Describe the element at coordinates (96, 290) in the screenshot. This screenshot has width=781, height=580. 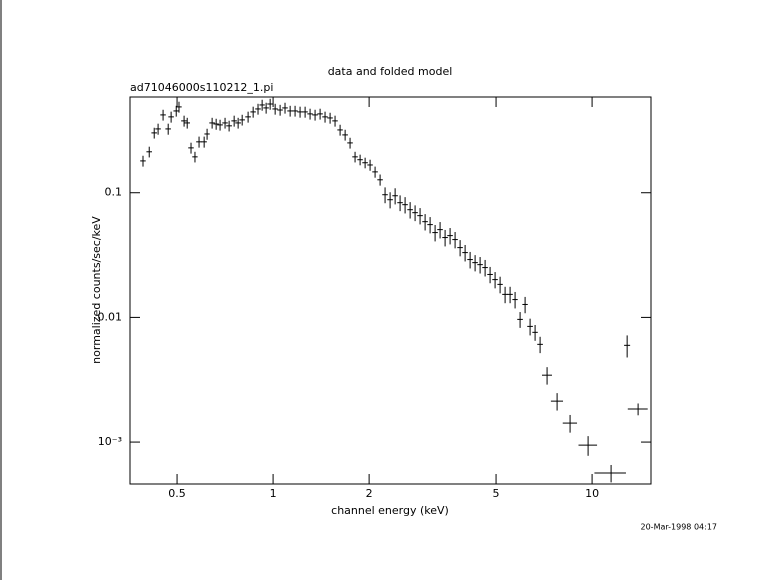
I see `y-axis-label: normalized counts/sec/keV` at that location.